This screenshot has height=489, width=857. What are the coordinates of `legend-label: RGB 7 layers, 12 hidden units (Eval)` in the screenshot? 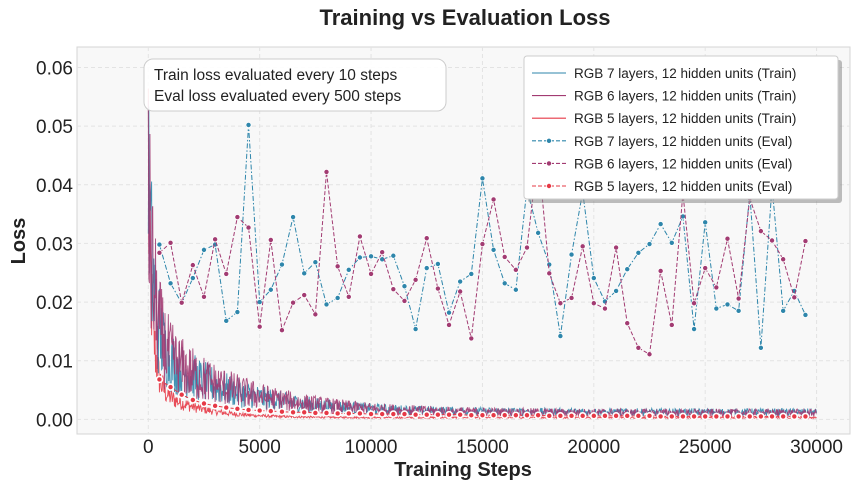 It's located at (683, 141).